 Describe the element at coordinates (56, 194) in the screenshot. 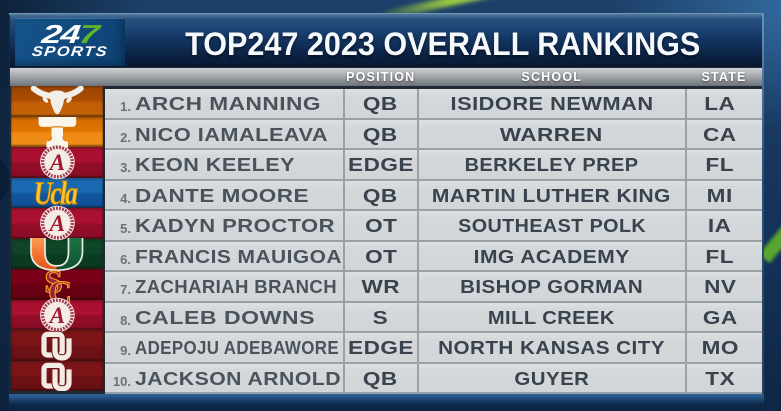

I see `svg-text: Ucla` at that location.